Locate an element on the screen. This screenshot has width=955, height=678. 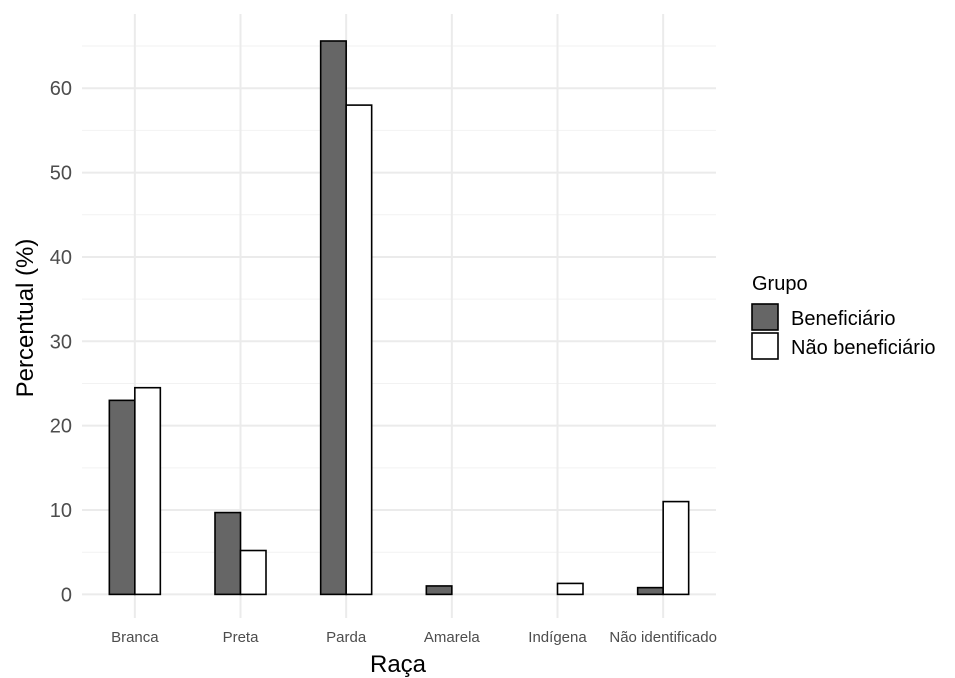
x-tick-label: Parda is located at coordinates (346, 637).